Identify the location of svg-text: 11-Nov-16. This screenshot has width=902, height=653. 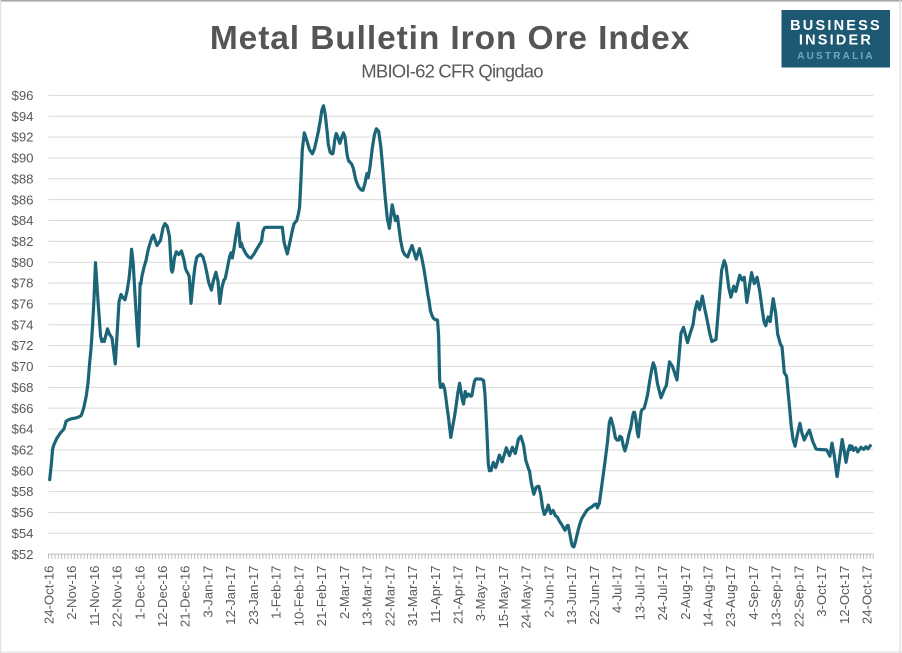
(94, 596).